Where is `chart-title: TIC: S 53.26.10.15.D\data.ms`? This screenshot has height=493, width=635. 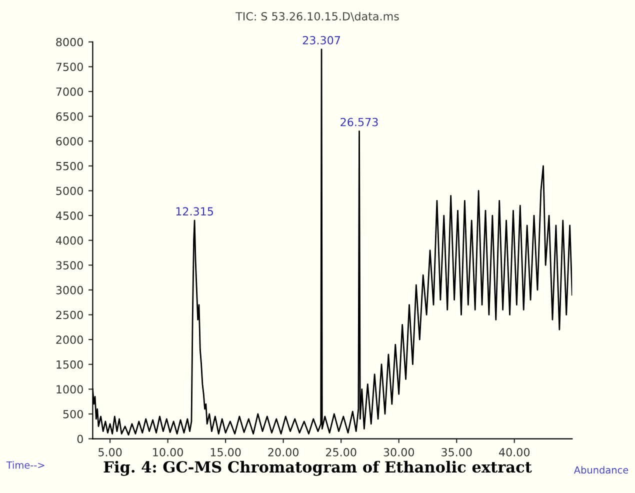 chart-title: TIC: S 53.26.10.15.D\data.ms is located at coordinates (317, 17).